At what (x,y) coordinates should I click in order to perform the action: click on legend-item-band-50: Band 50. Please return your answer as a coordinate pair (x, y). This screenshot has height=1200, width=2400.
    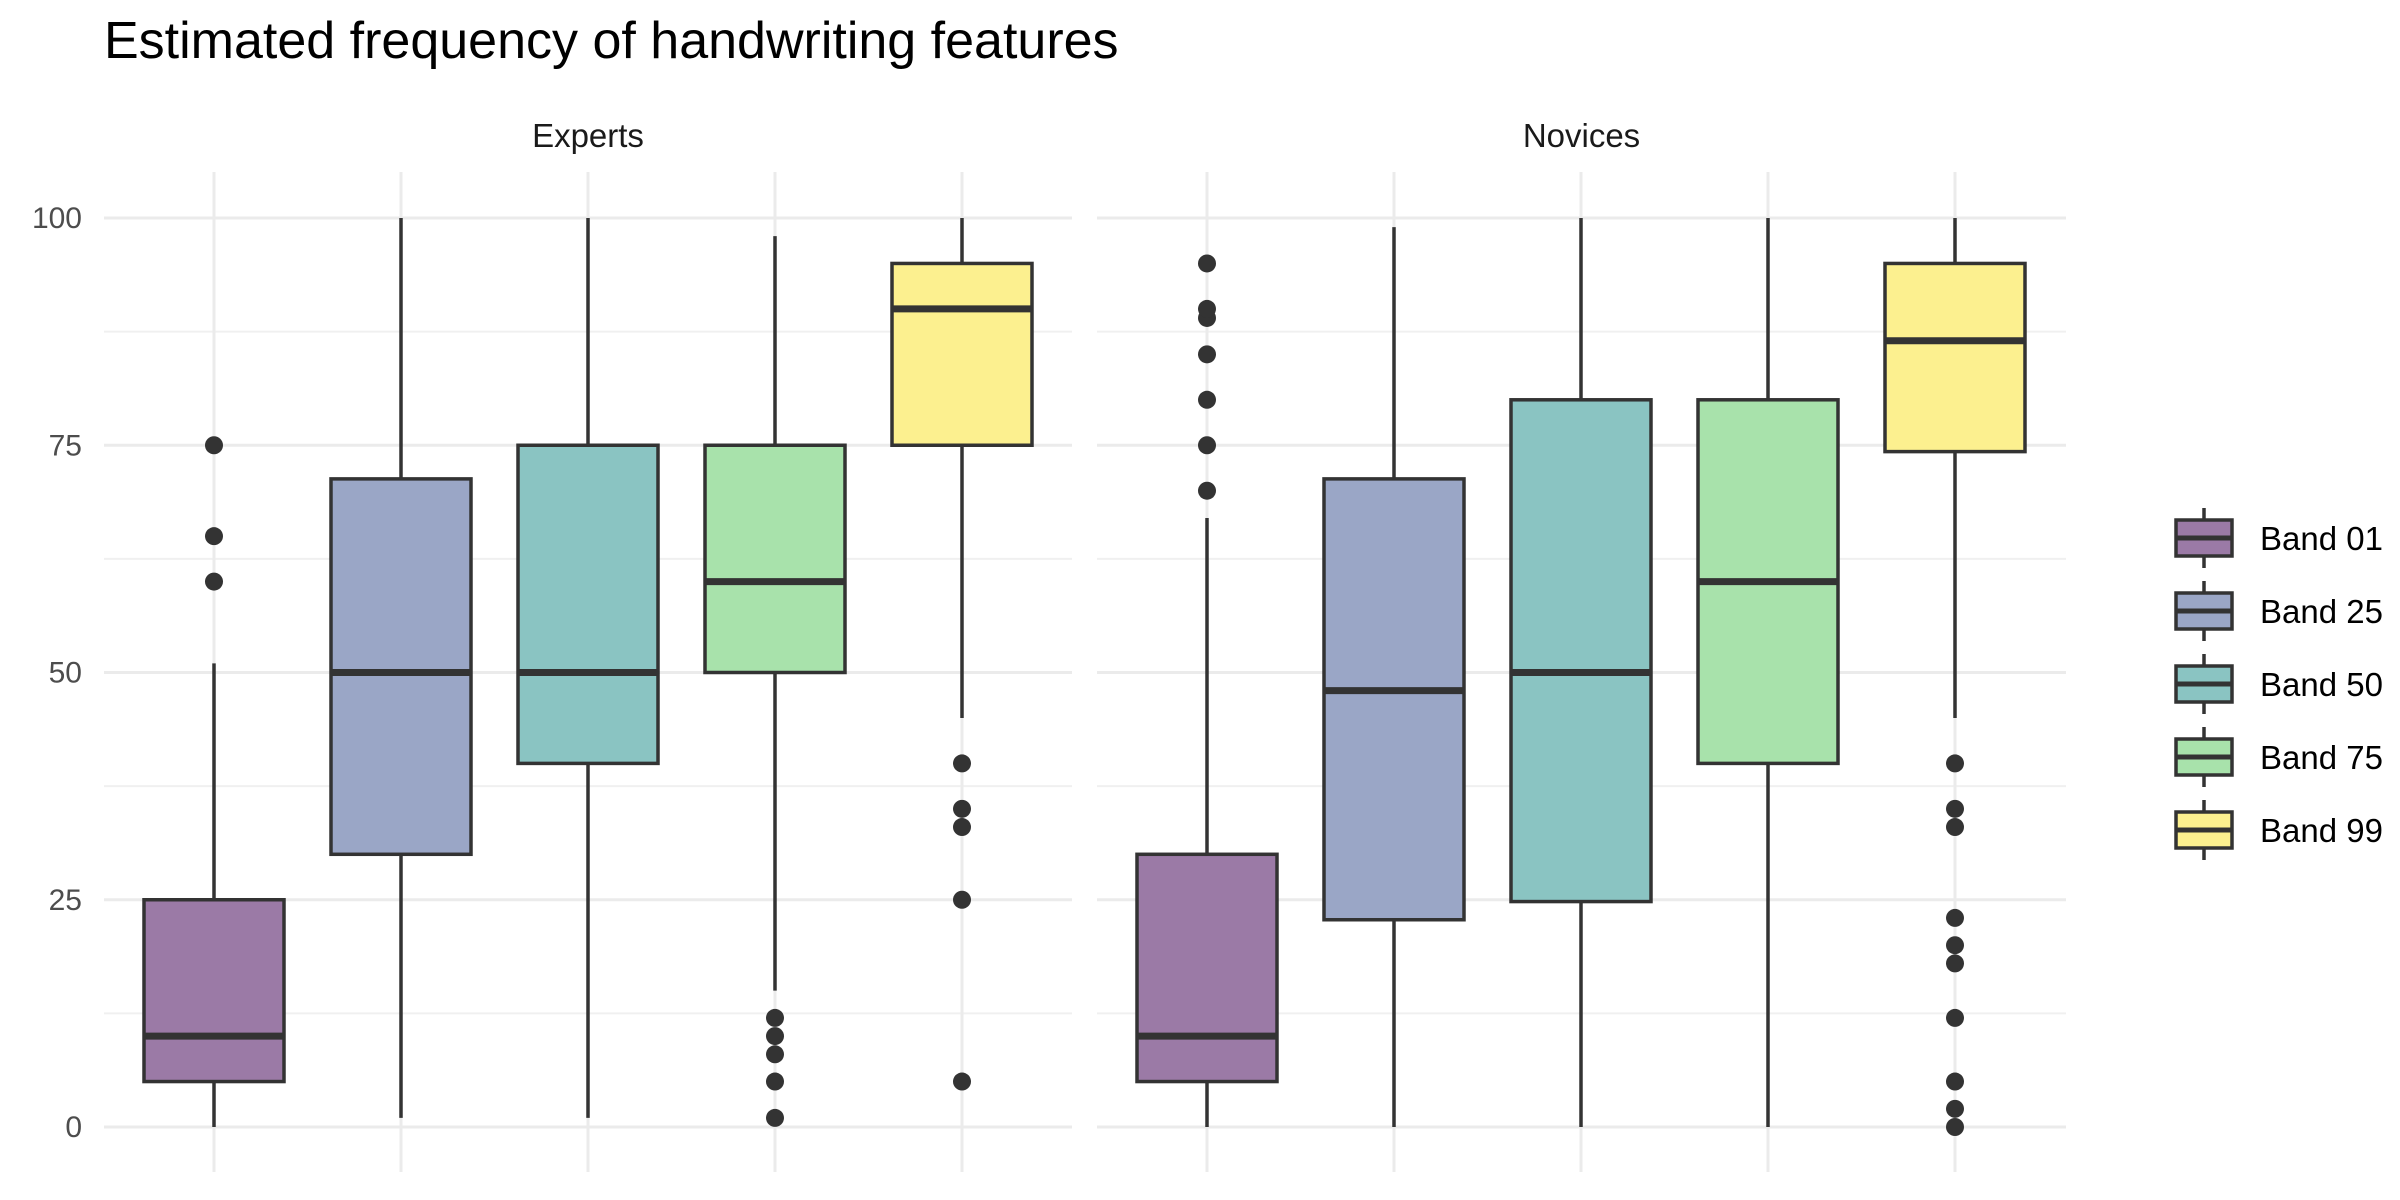
    Looking at the image, I should click on (2278, 684).